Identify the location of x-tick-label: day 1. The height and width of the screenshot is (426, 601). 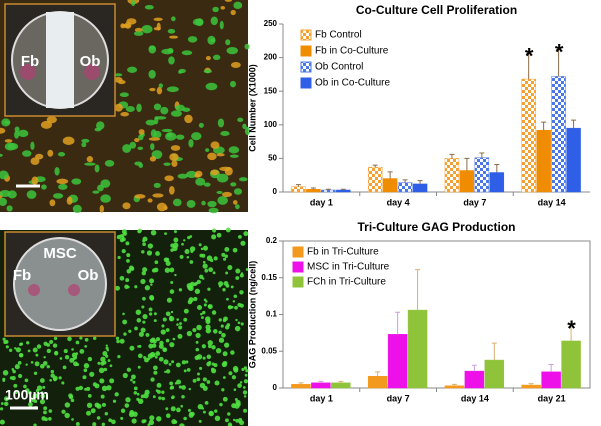
(321, 202).